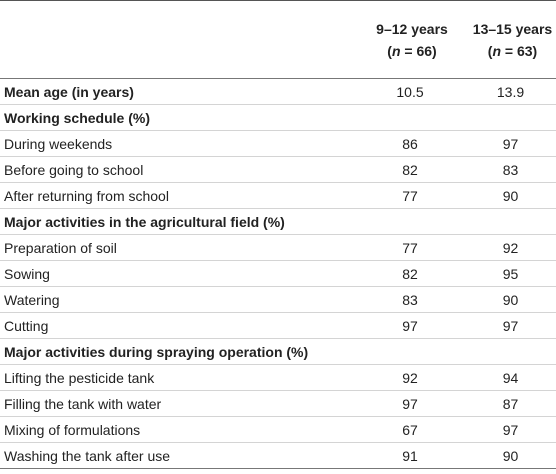 The height and width of the screenshot is (474, 556). Describe the element at coordinates (177, 117) in the screenshot. I see `row-label: Working schedule (%)` at that location.